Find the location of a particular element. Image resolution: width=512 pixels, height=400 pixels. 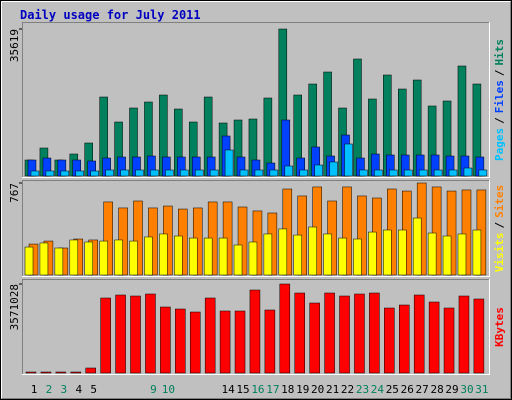

x-tick-label: 26 is located at coordinates (407, 389).